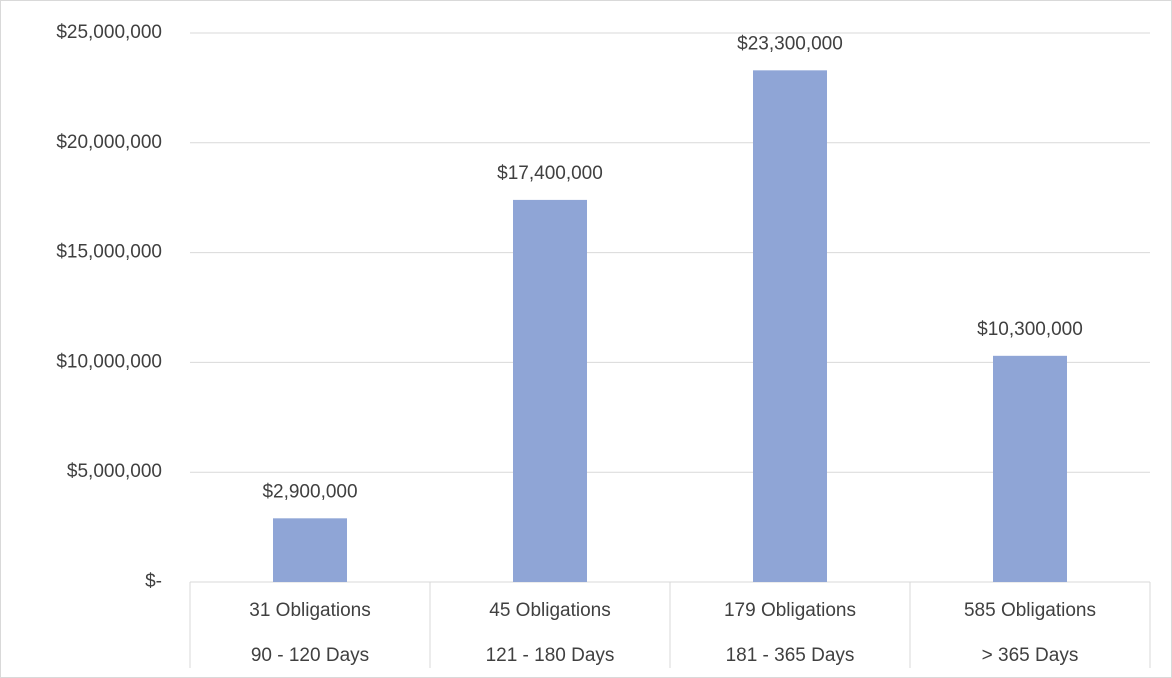  What do you see at coordinates (309, 491) in the screenshot?
I see `data-label: $2,900,000` at bounding box center [309, 491].